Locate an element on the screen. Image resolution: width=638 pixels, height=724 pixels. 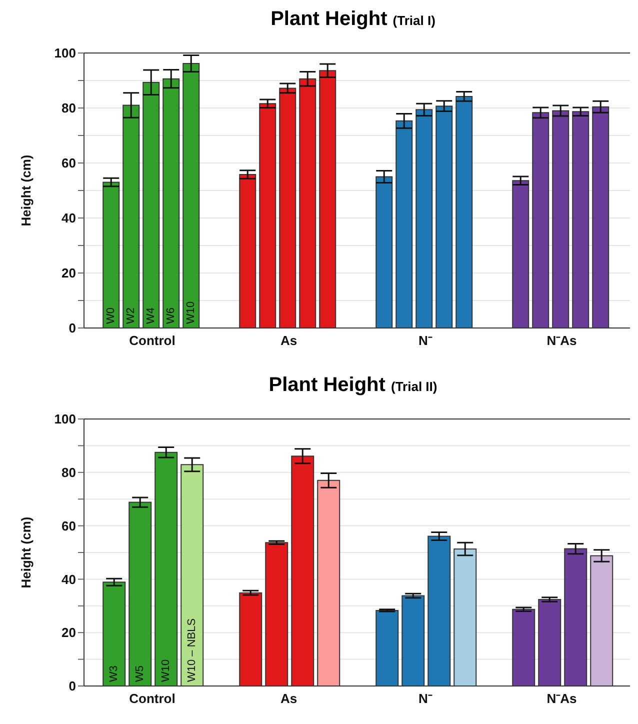
series-label: W10 – NBLS is located at coordinates (192, 650).